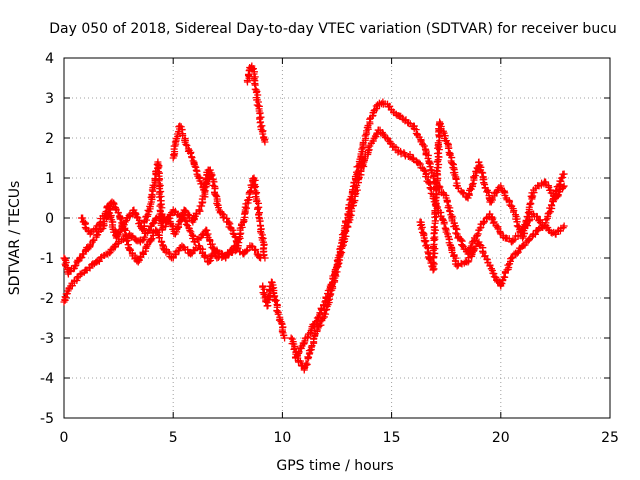 This screenshot has width=640, height=480. Describe the element at coordinates (49, 179) in the screenshot. I see `y-tick-label: 1` at that location.